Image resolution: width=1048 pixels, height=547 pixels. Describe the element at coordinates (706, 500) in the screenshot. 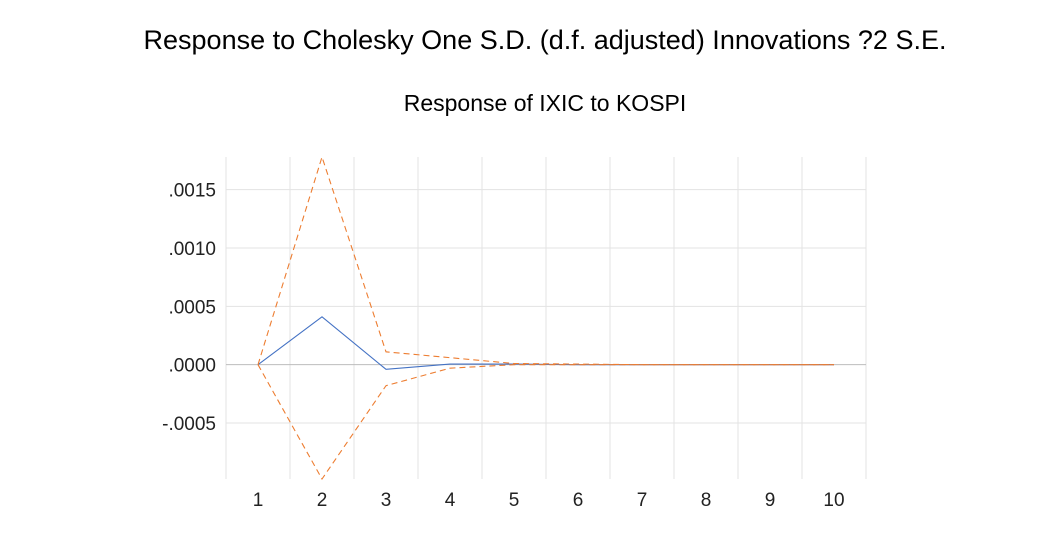

I see `x-tick-label: 8` at that location.